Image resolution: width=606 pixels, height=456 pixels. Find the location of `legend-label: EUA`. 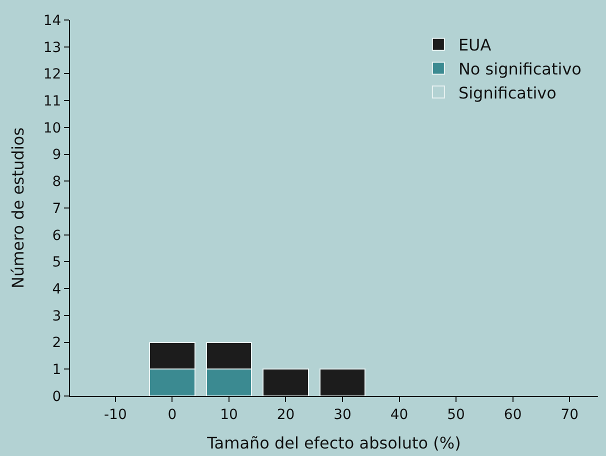

legend-label: EUA is located at coordinates (475, 45).